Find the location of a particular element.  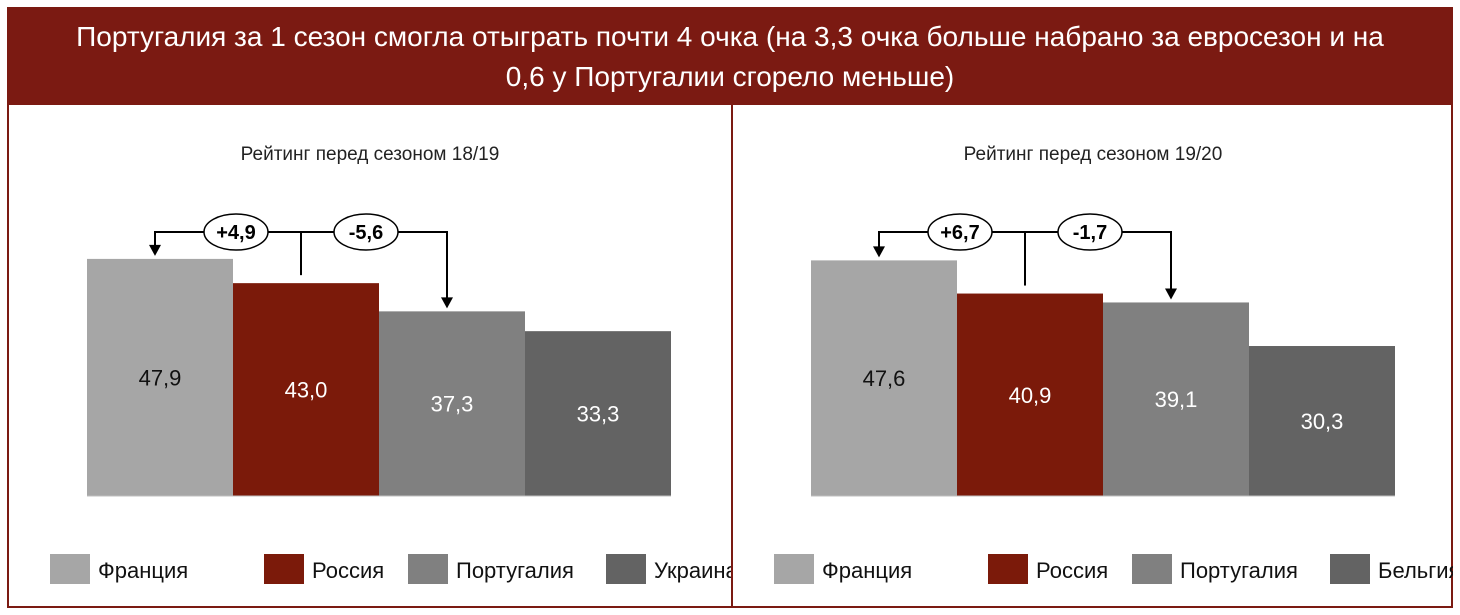

legend-label: Бельгия is located at coordinates (1415, 570).